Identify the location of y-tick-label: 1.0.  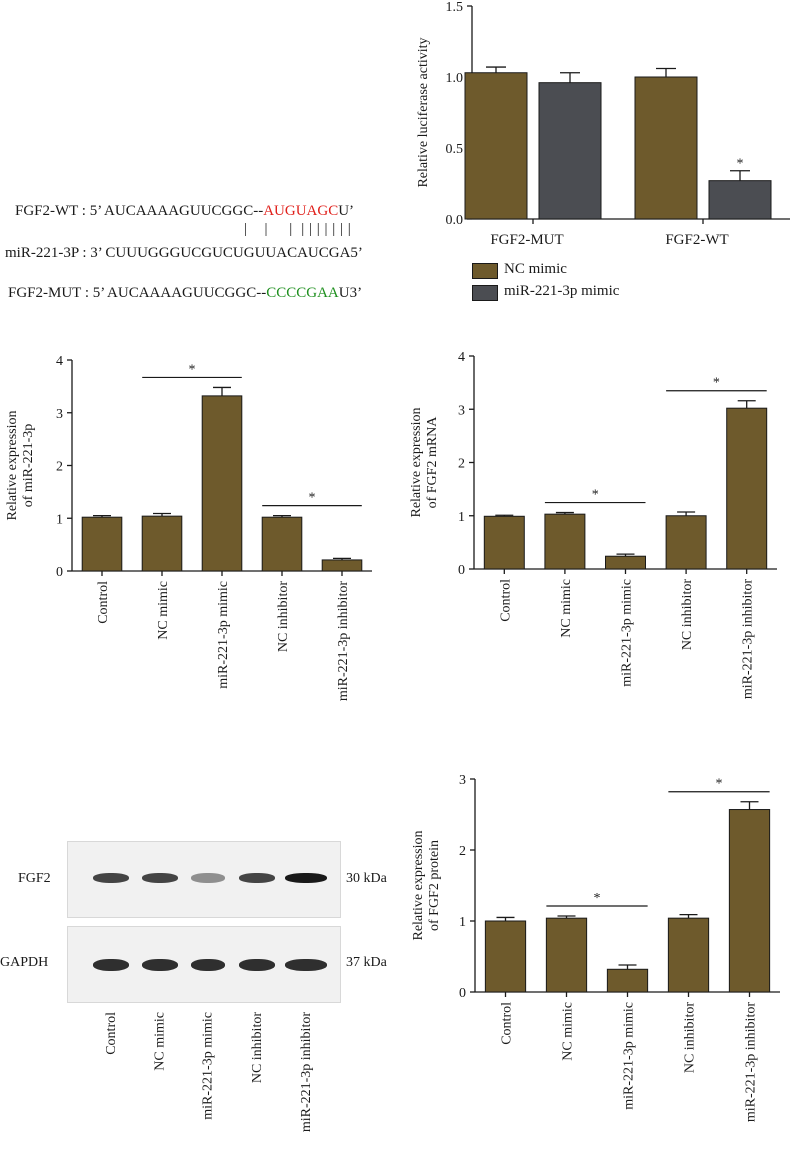
(455, 78).